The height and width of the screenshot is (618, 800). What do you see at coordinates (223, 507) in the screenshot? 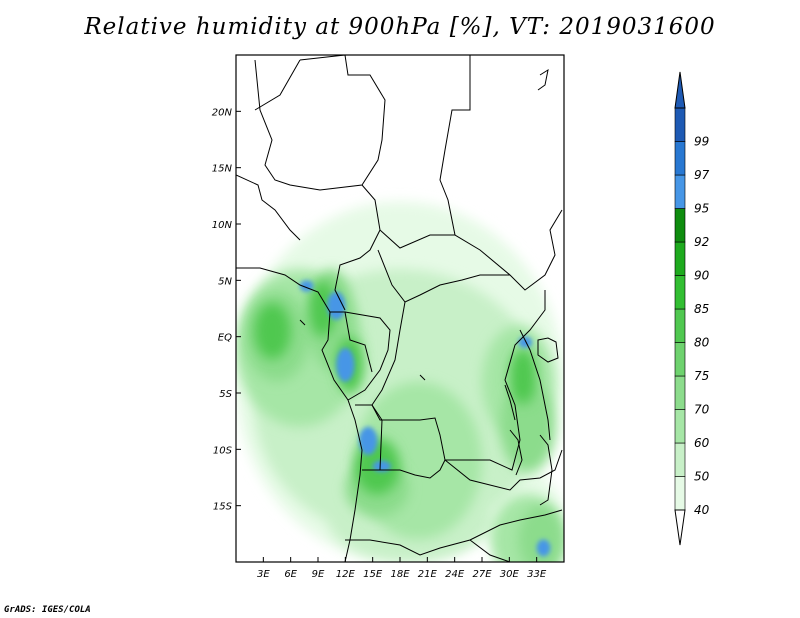
I see `lat-tick-label: 15S` at bounding box center [223, 507].